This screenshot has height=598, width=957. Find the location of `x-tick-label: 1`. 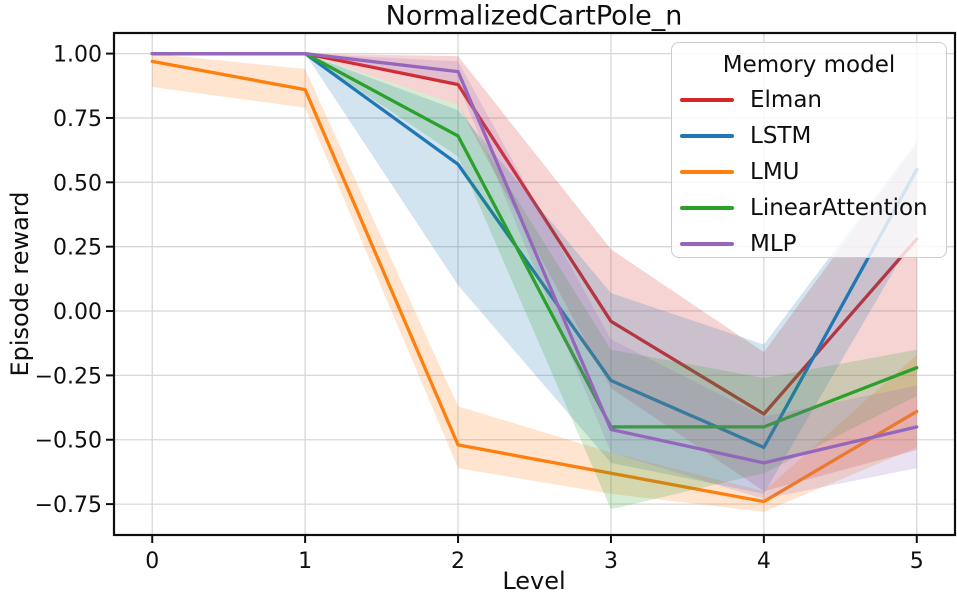

x-tick-label: 1 is located at coordinates (305, 561).